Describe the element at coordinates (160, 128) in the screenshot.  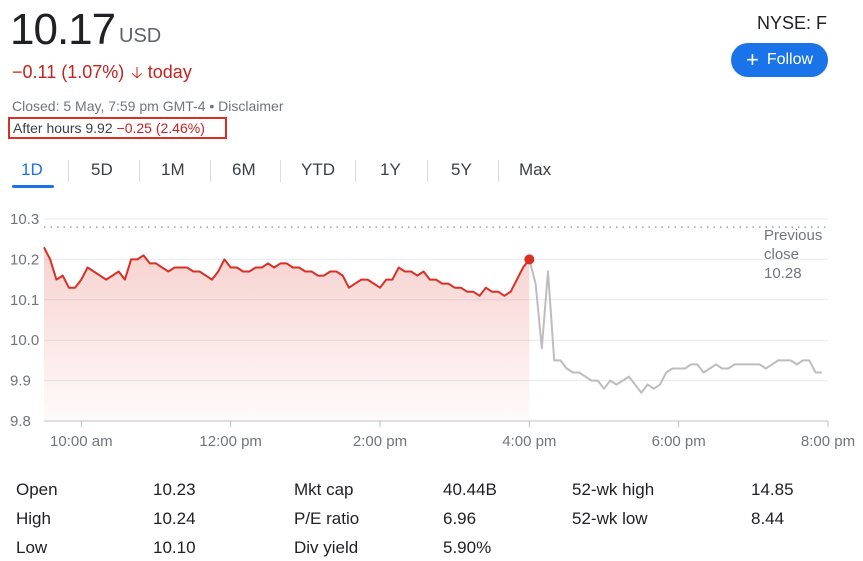
I see `after-hours-change: −0.25 (2.46%)` at that location.